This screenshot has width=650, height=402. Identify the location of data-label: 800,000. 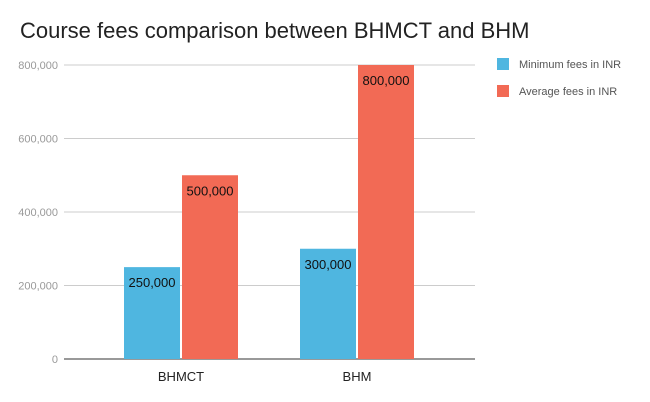
(386, 80).